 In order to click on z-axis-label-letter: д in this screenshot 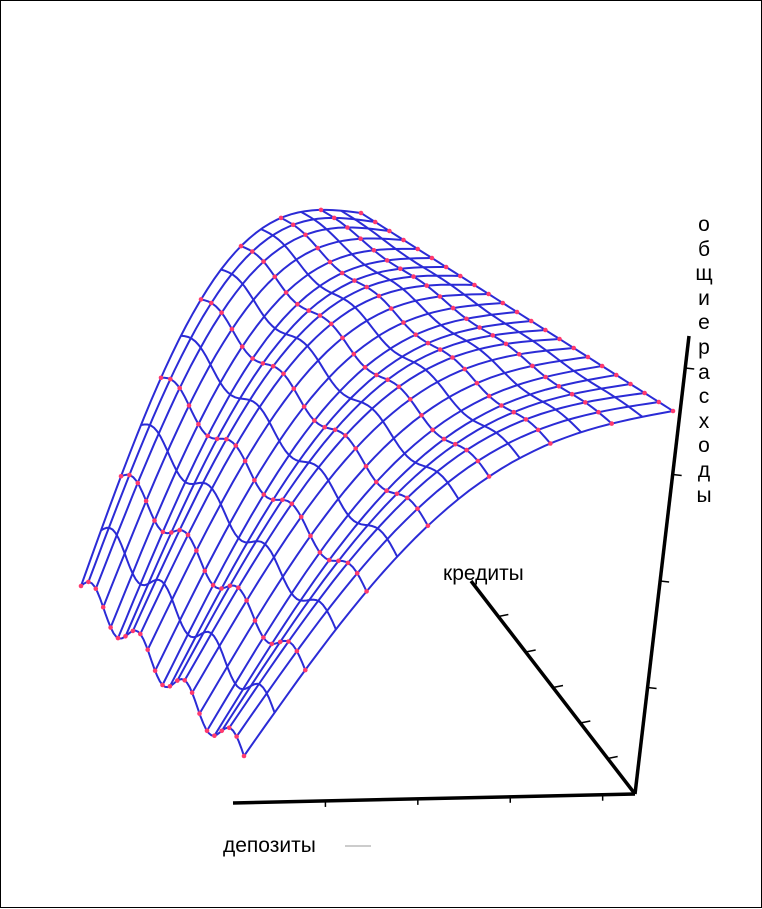, I will do `click(704, 470)`.